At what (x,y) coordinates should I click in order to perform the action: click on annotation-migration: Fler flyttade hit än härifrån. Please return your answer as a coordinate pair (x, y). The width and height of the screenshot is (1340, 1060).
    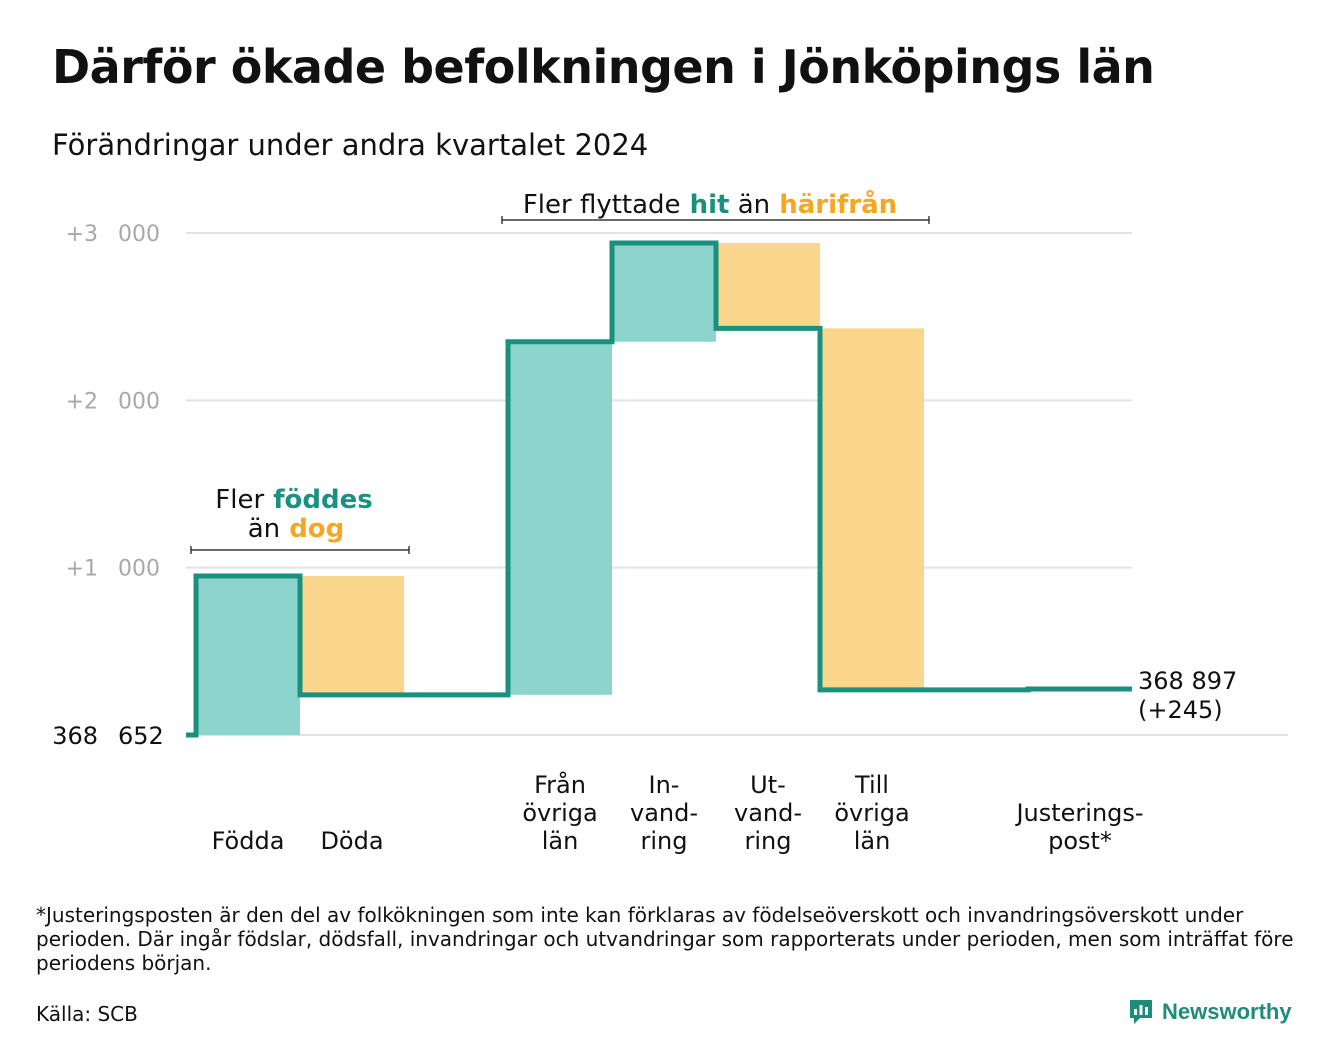
    Looking at the image, I should click on (710, 204).